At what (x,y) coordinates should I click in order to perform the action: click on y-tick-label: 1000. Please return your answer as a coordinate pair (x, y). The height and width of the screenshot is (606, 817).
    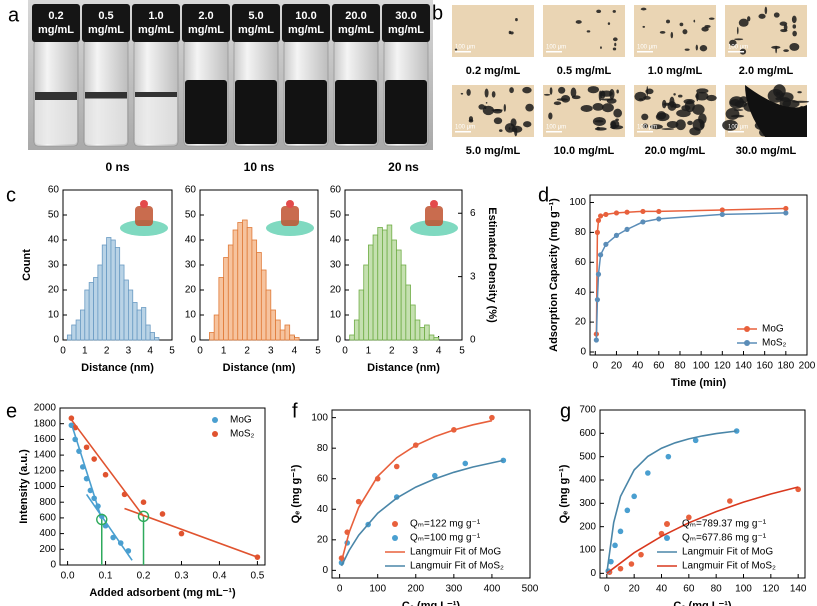
    Looking at the image, I should click on (45, 486).